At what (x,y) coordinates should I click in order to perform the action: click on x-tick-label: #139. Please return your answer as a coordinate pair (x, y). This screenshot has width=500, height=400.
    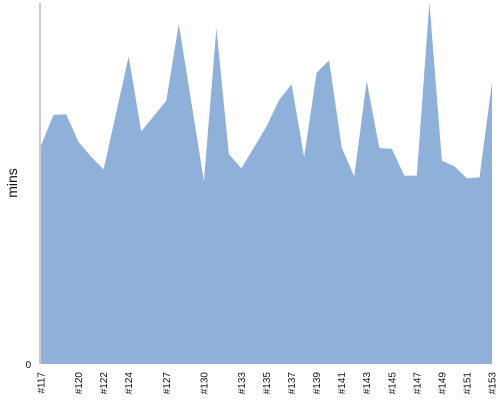
    Looking at the image, I should click on (317, 383).